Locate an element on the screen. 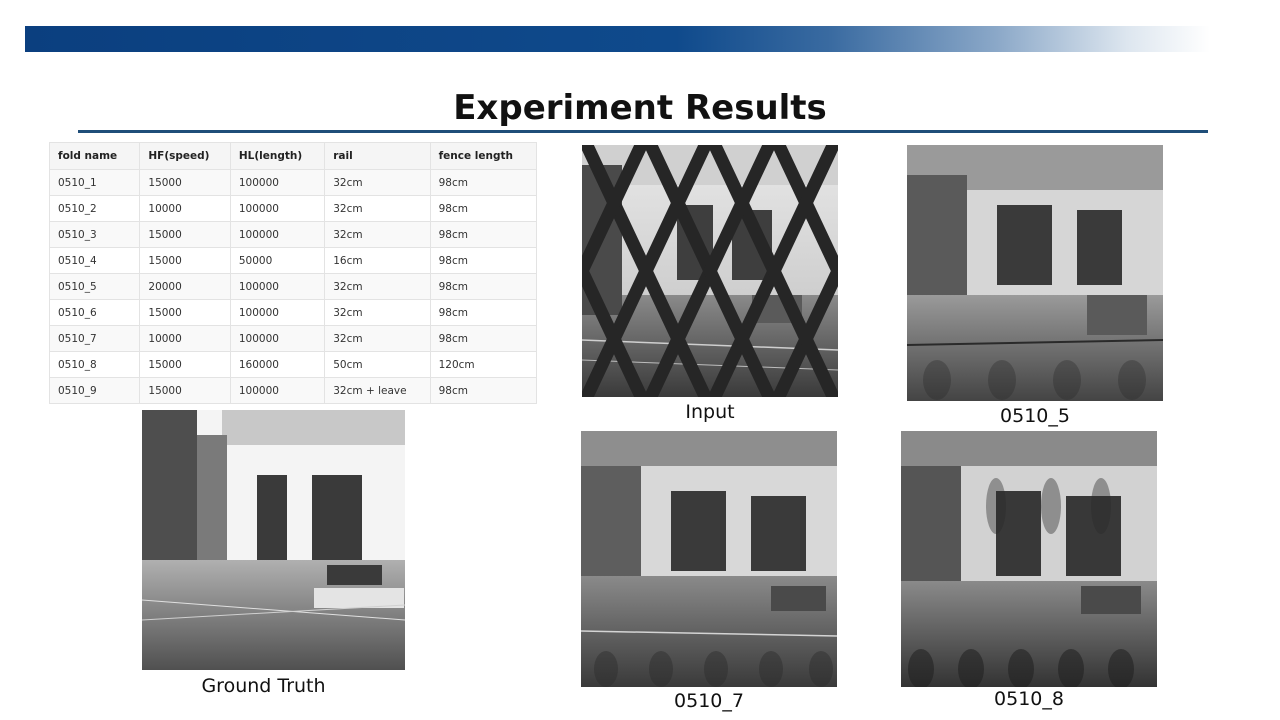  result-caption-0510-7: 0510_7 is located at coordinates (709, 701).